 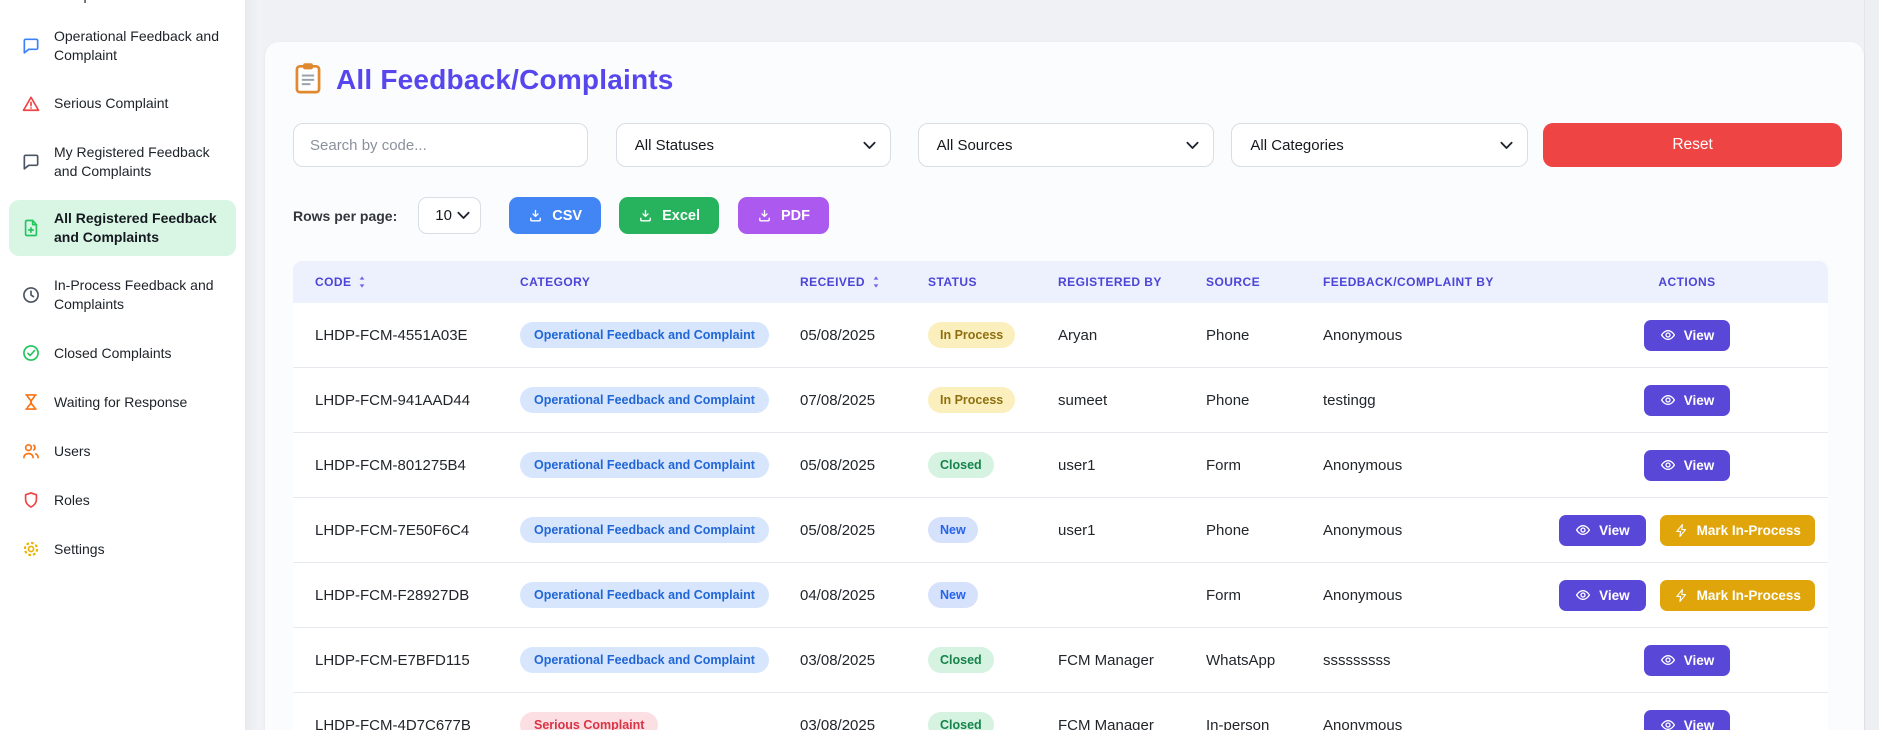 I want to click on source-filter-value: All Sources, so click(x=974, y=145).